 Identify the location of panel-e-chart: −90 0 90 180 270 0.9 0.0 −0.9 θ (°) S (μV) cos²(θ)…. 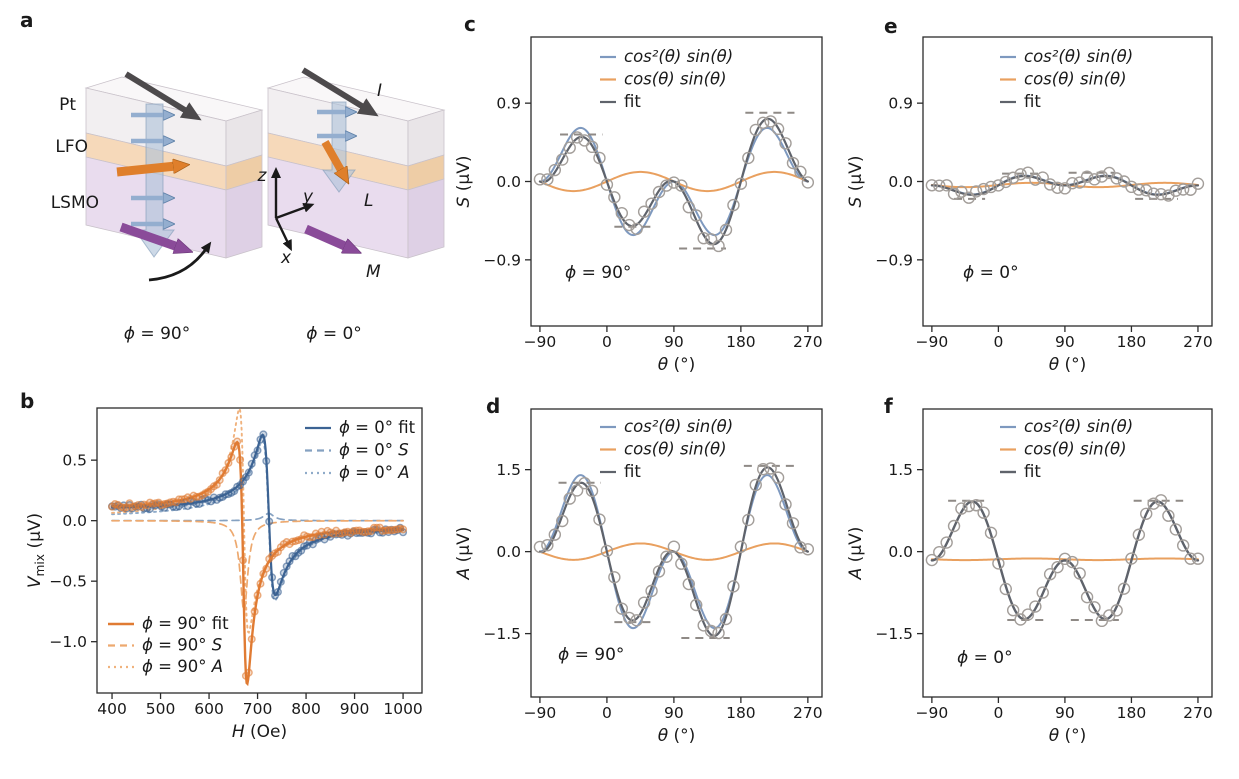
(1029, 205).